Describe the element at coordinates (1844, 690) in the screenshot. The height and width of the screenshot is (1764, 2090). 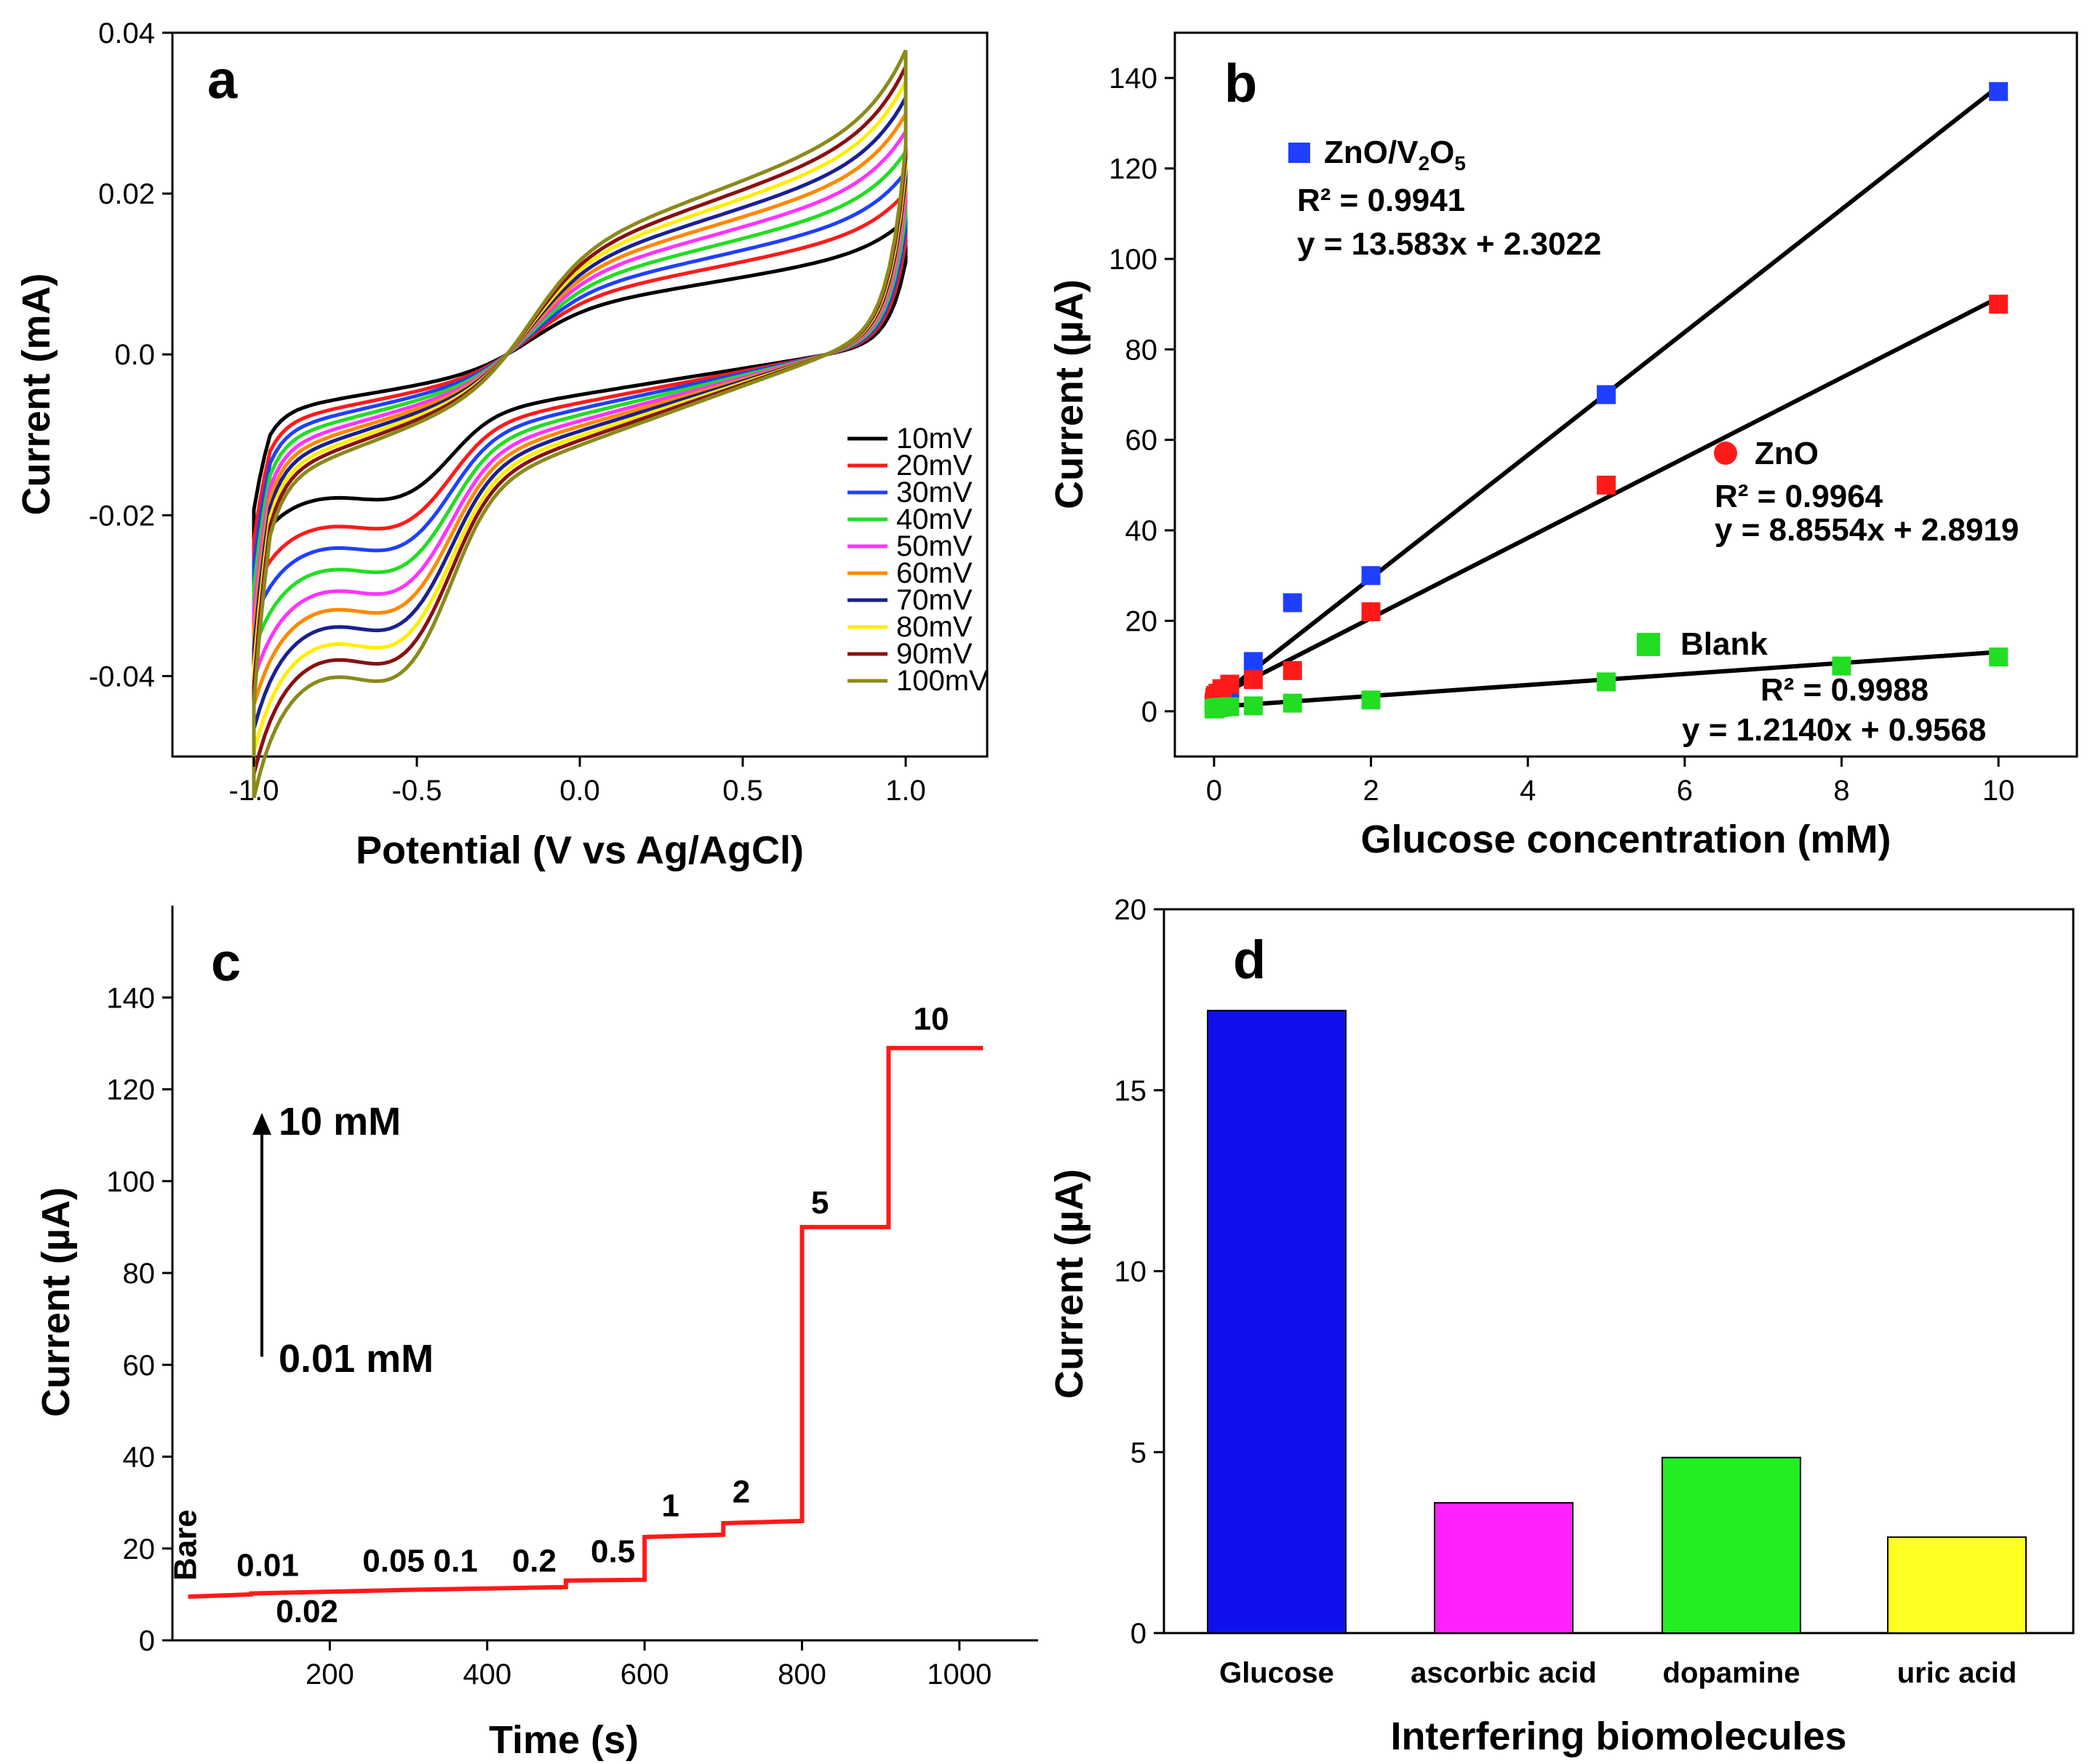
I see `blank-r2: R² = 0.9988` at that location.